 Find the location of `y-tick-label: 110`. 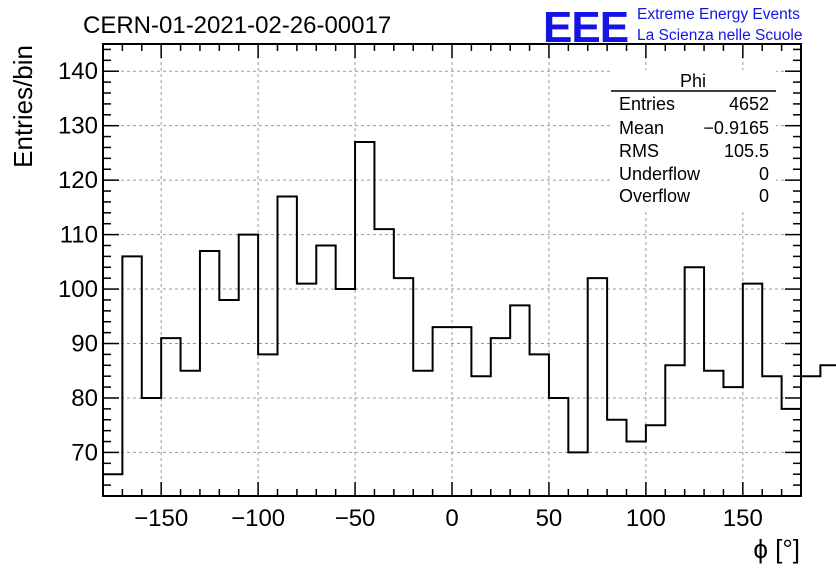

y-tick-label: 110 is located at coordinates (79, 235).